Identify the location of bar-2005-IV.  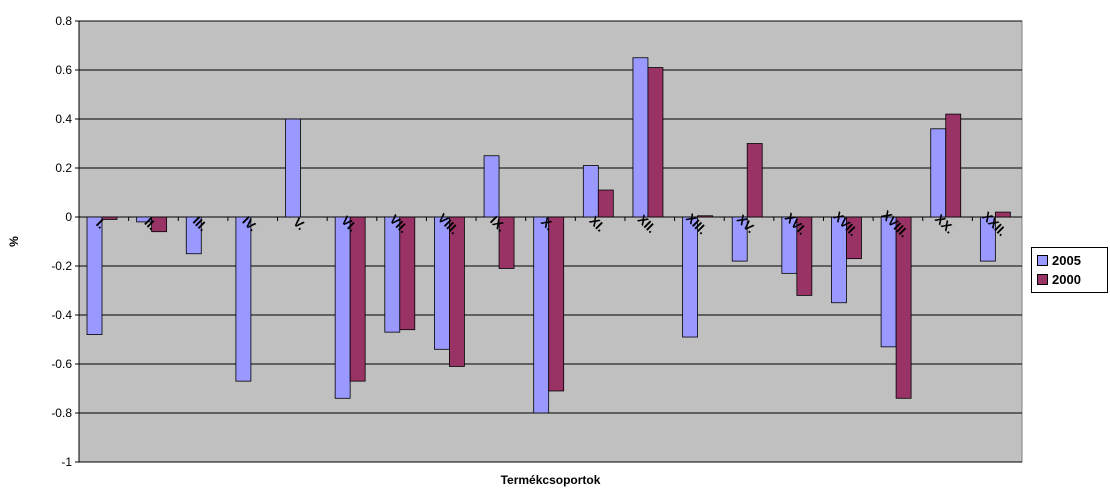
(243, 299).